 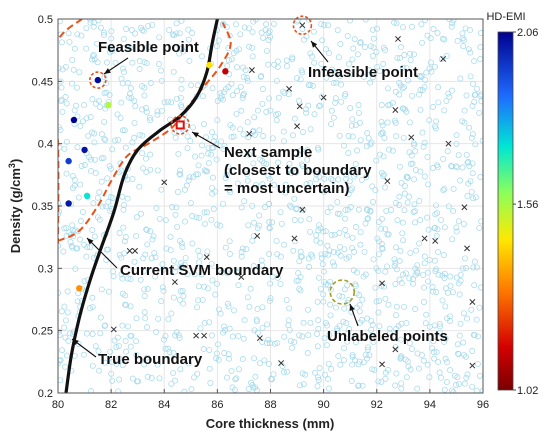 I want to click on annotation-arrowhead, so click(x=90, y=241).